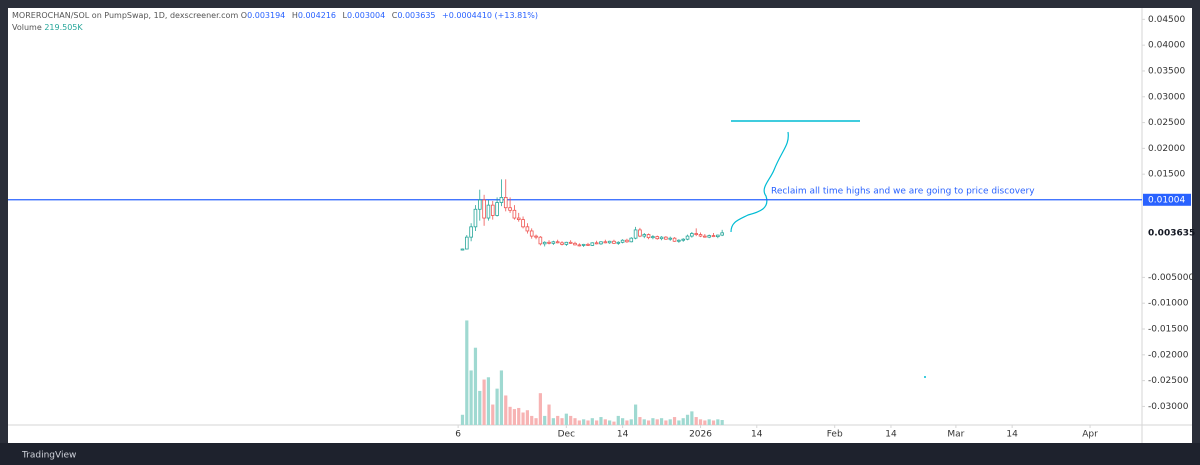 This screenshot has height=465, width=1200. Describe the element at coordinates (1166, 71) in the screenshot. I see `y-tick-label: 0.03500` at that location.